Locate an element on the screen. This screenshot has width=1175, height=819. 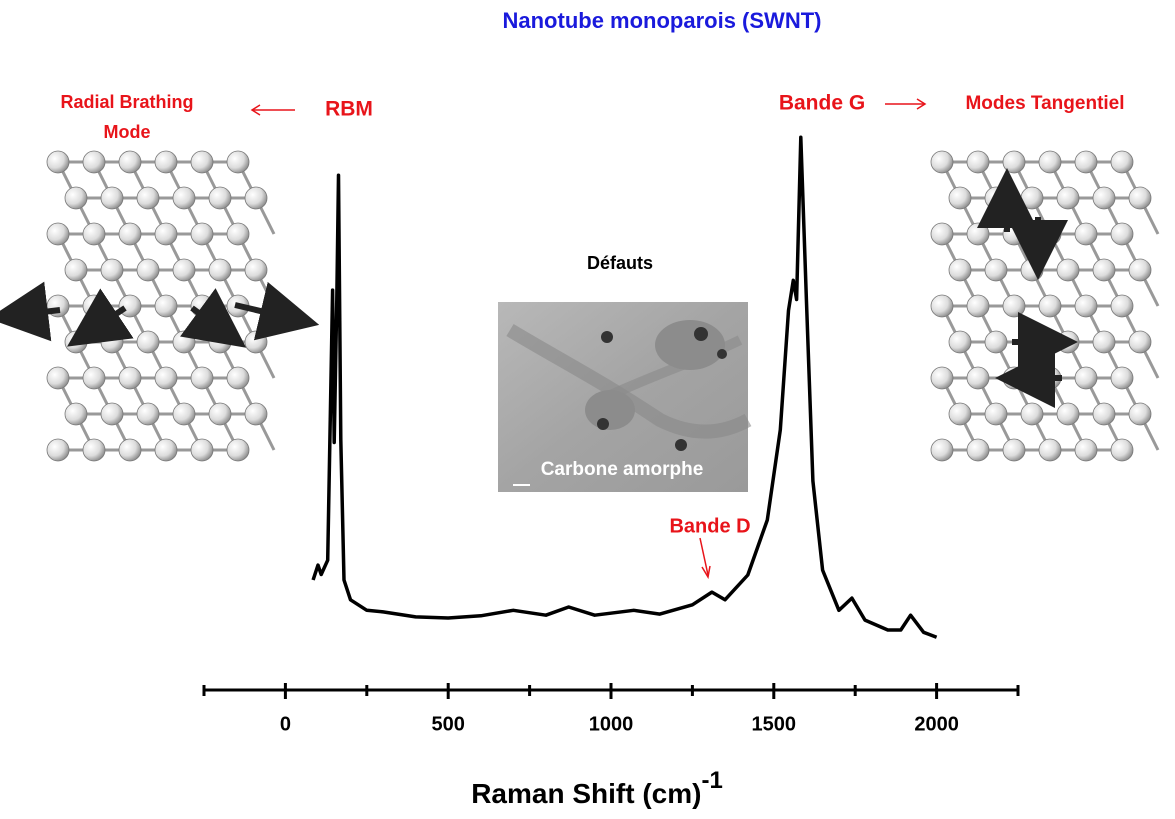
tem-image is located at coordinates (625, 397).